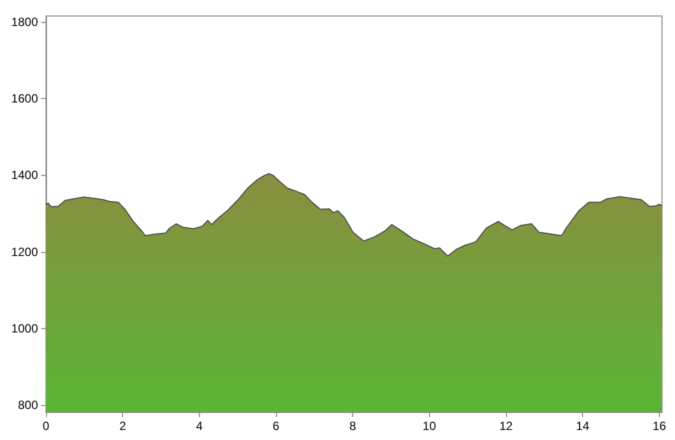 The width and height of the screenshot is (675, 440). What do you see at coordinates (24, 175) in the screenshot?
I see `y-tick-label: 1400` at bounding box center [24, 175].